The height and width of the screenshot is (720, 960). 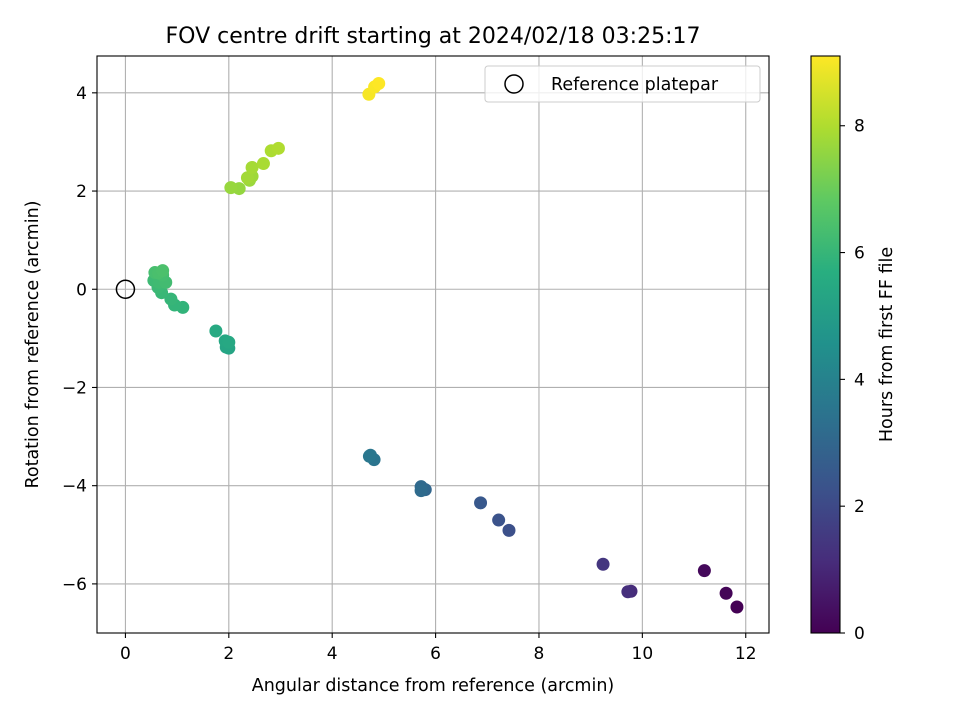 I want to click on reference-platepar-marker, so click(x=125, y=289).